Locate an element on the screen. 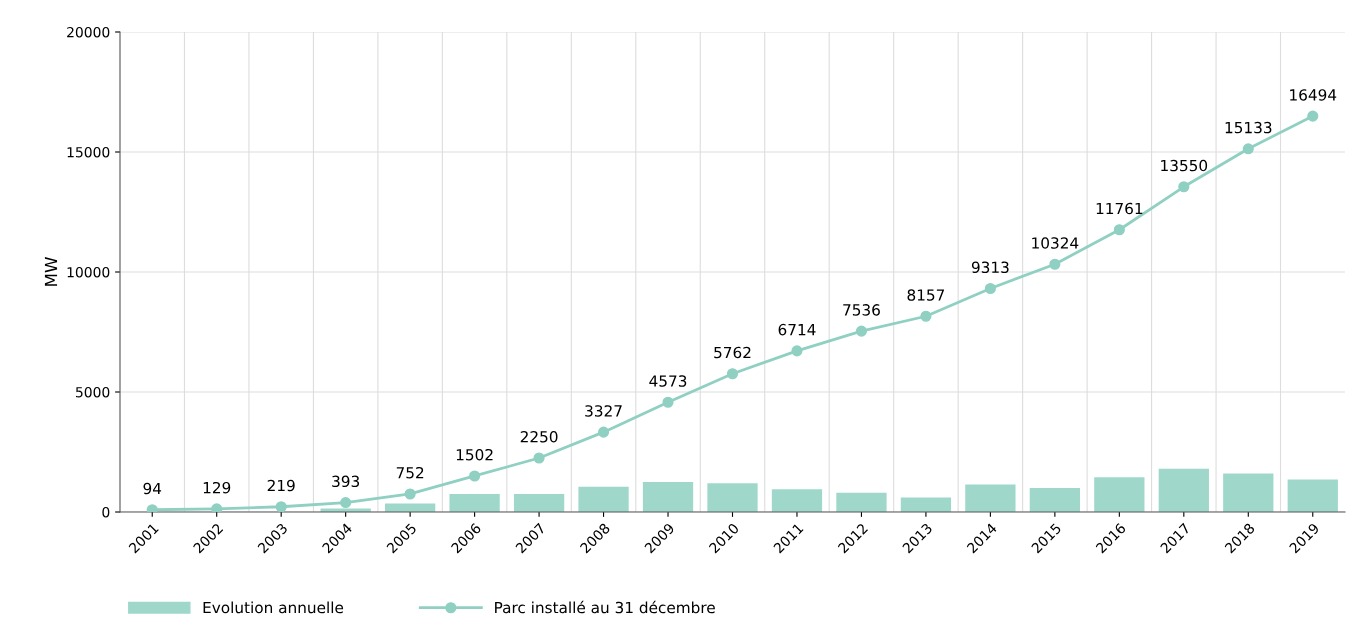 The width and height of the screenshot is (1372, 630). data-label: 16494 is located at coordinates (1313, 95).